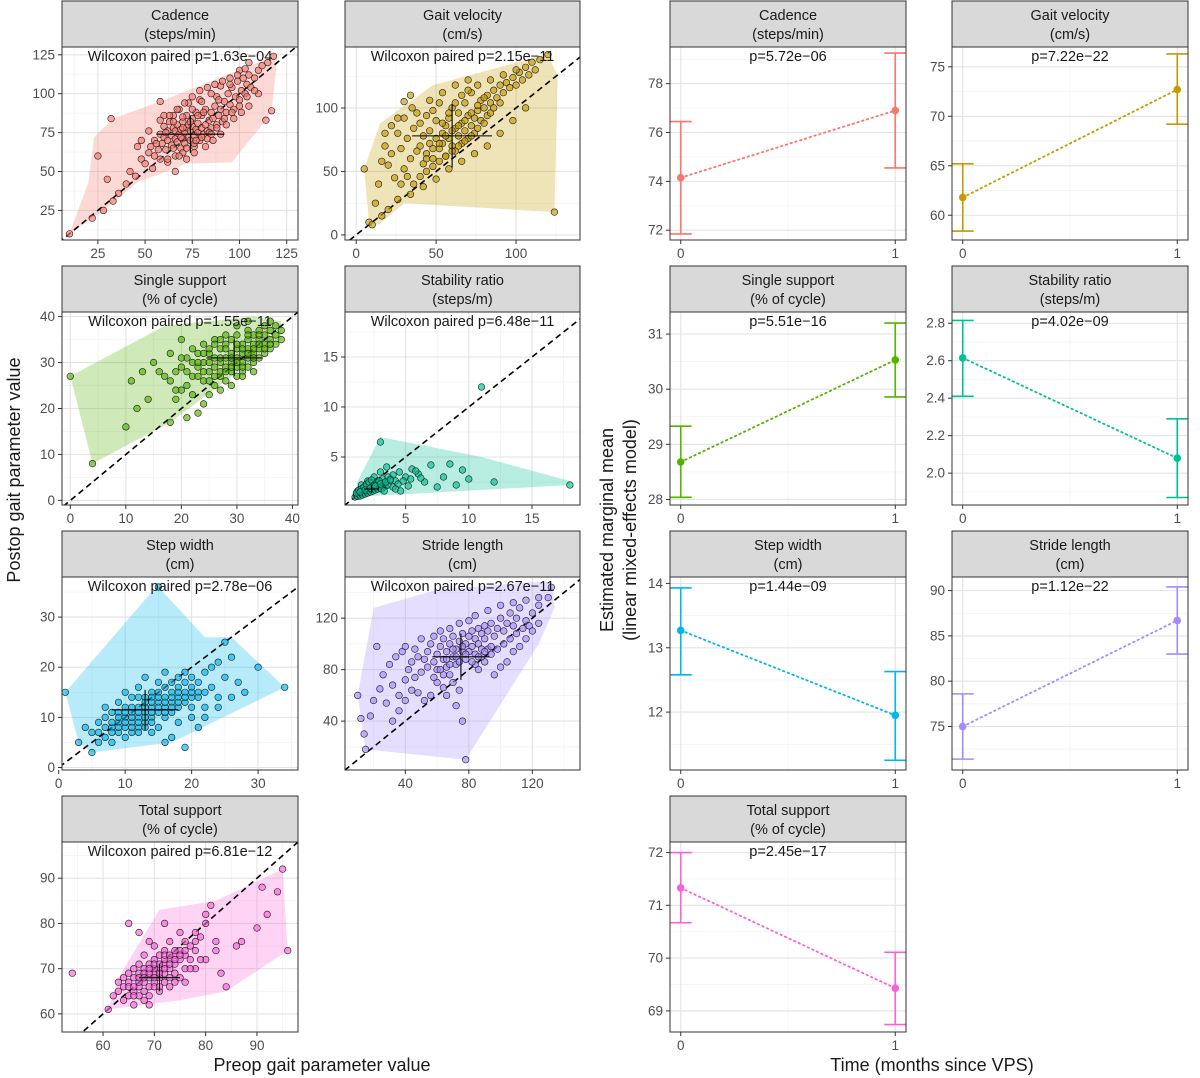  What do you see at coordinates (180, 546) in the screenshot?
I see `facet-strip-title: Step width` at bounding box center [180, 546].